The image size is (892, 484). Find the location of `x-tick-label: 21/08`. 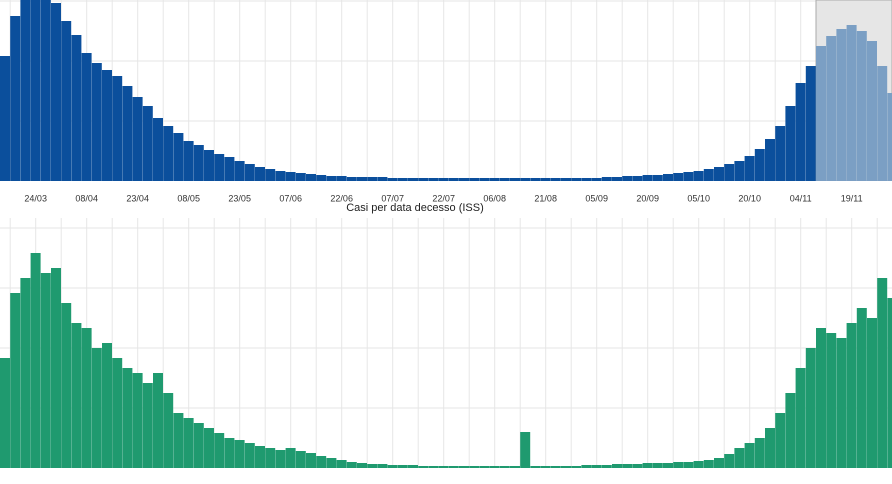

x-tick-label: 21/08 is located at coordinates (545, 198).